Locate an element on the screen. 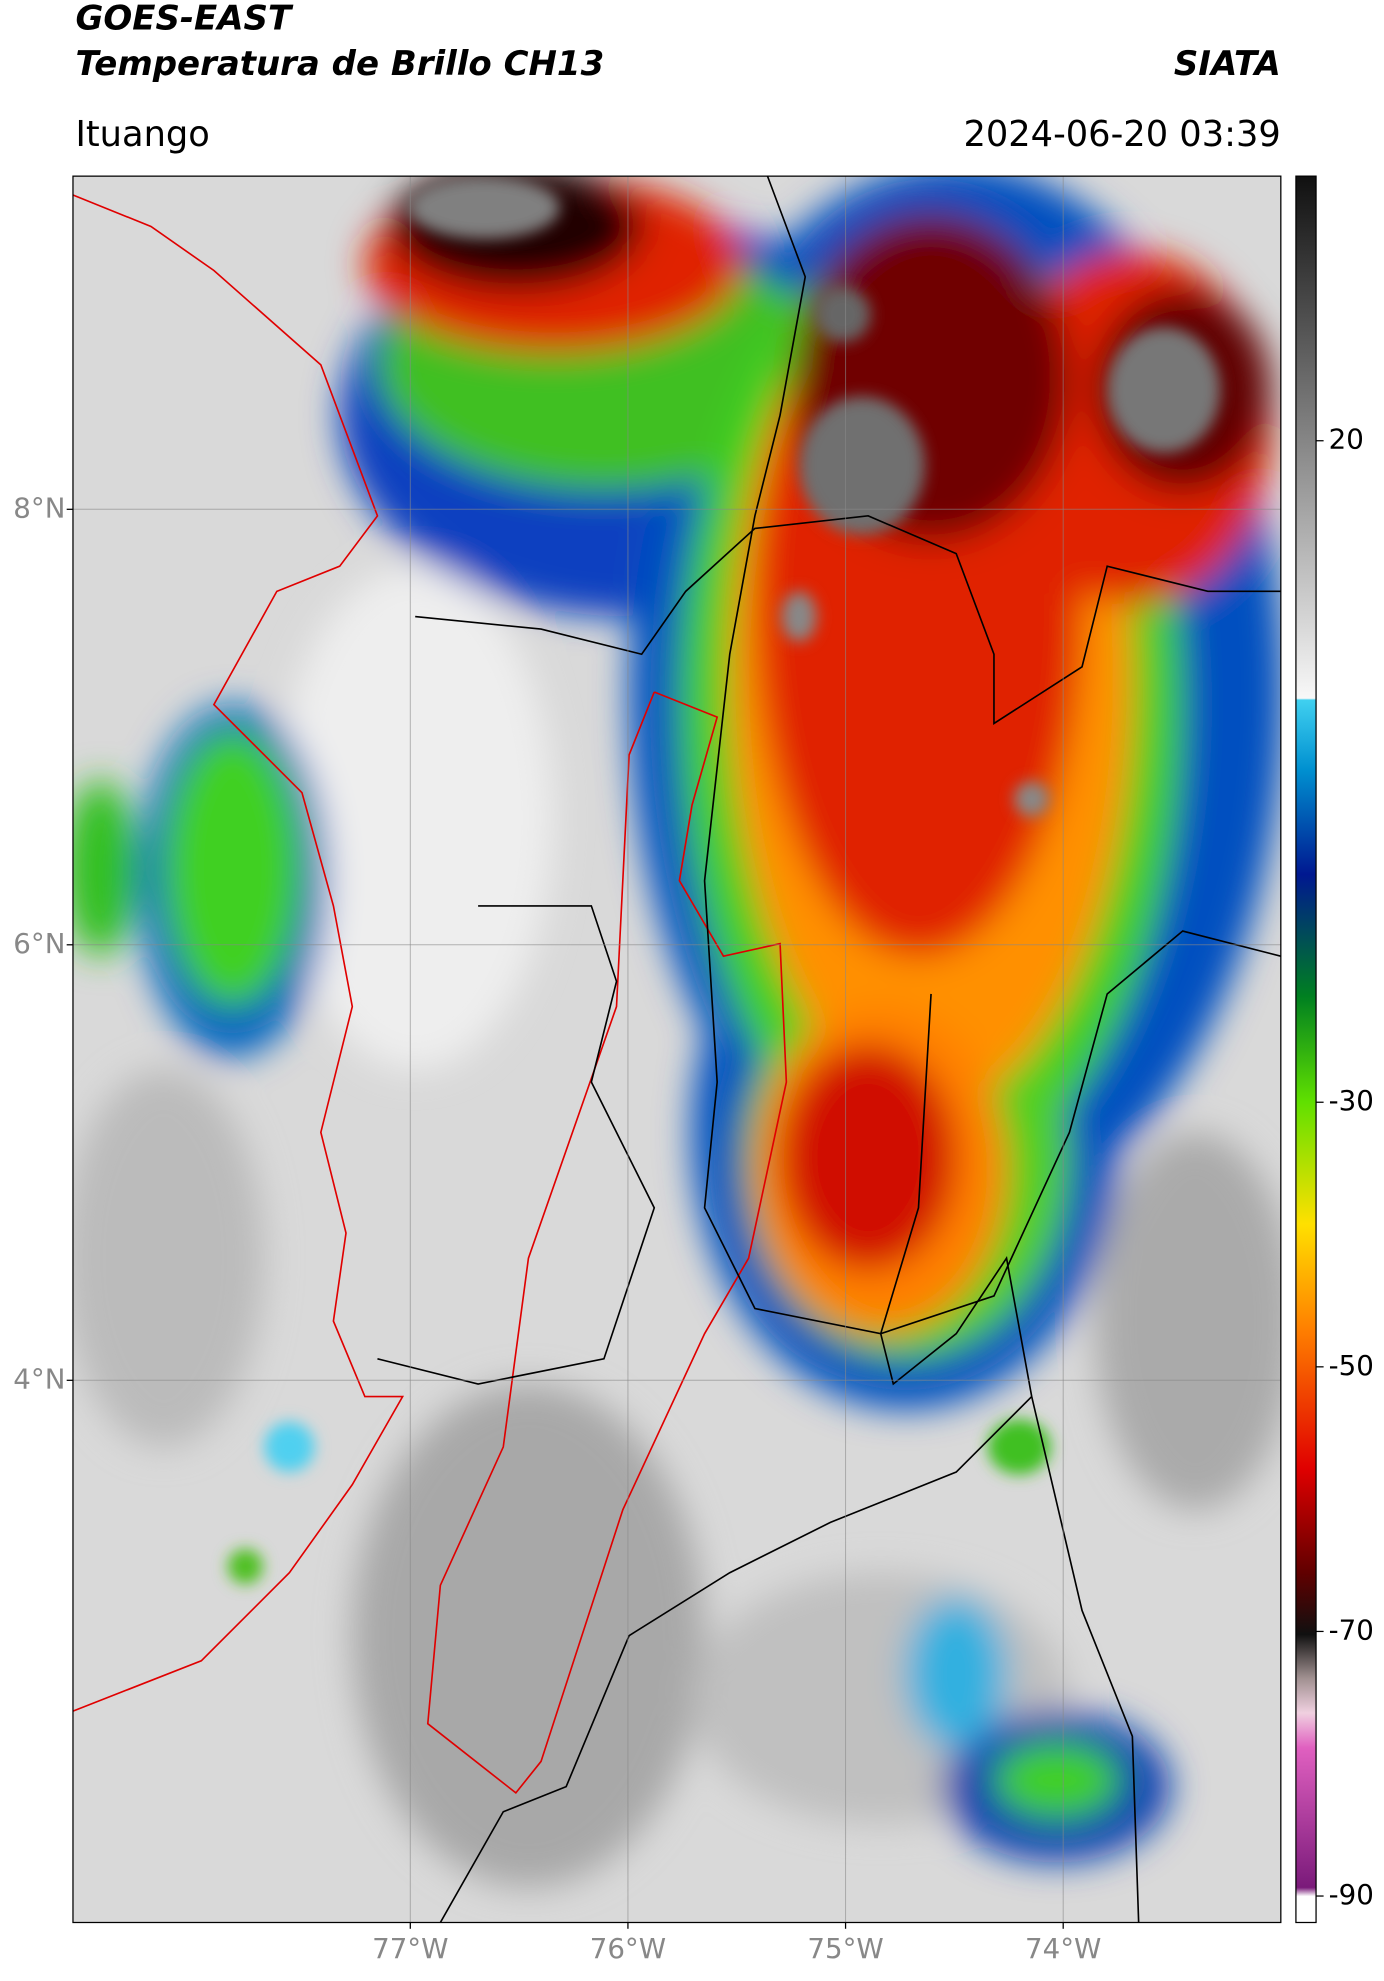  lat-label: 6°N is located at coordinates (39, 943).